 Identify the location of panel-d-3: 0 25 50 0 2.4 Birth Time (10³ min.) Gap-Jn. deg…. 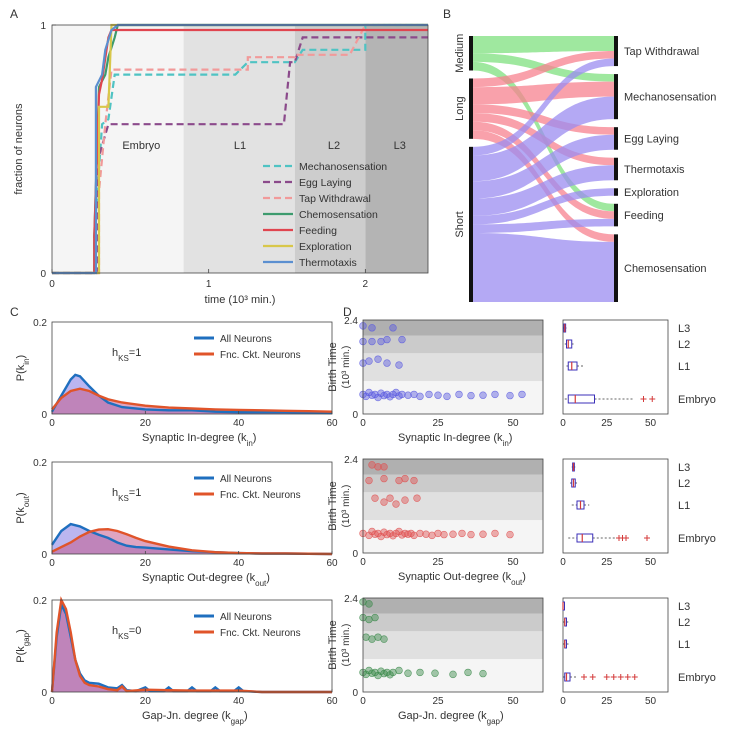
(521, 660).